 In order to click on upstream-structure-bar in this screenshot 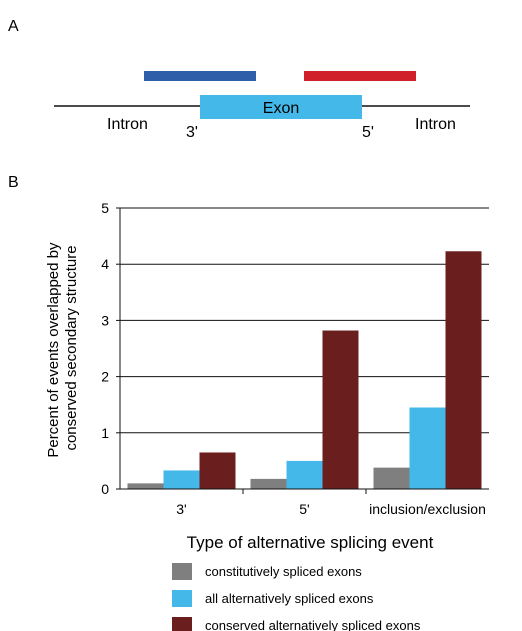, I will do `click(200, 76)`.